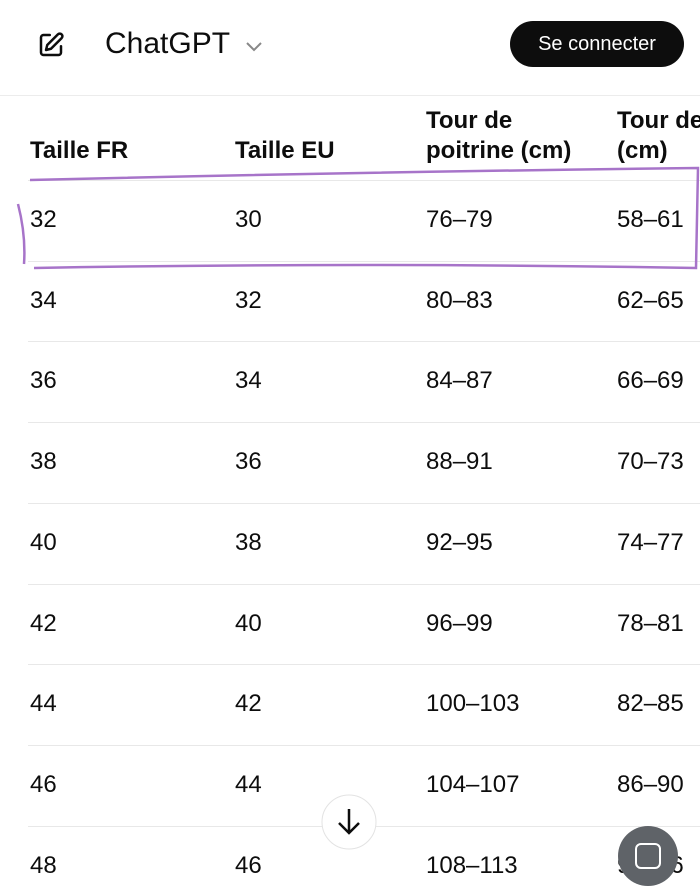 The image size is (700, 887). What do you see at coordinates (473, 704) in the screenshot?
I see `table-cell: 100–103` at bounding box center [473, 704].